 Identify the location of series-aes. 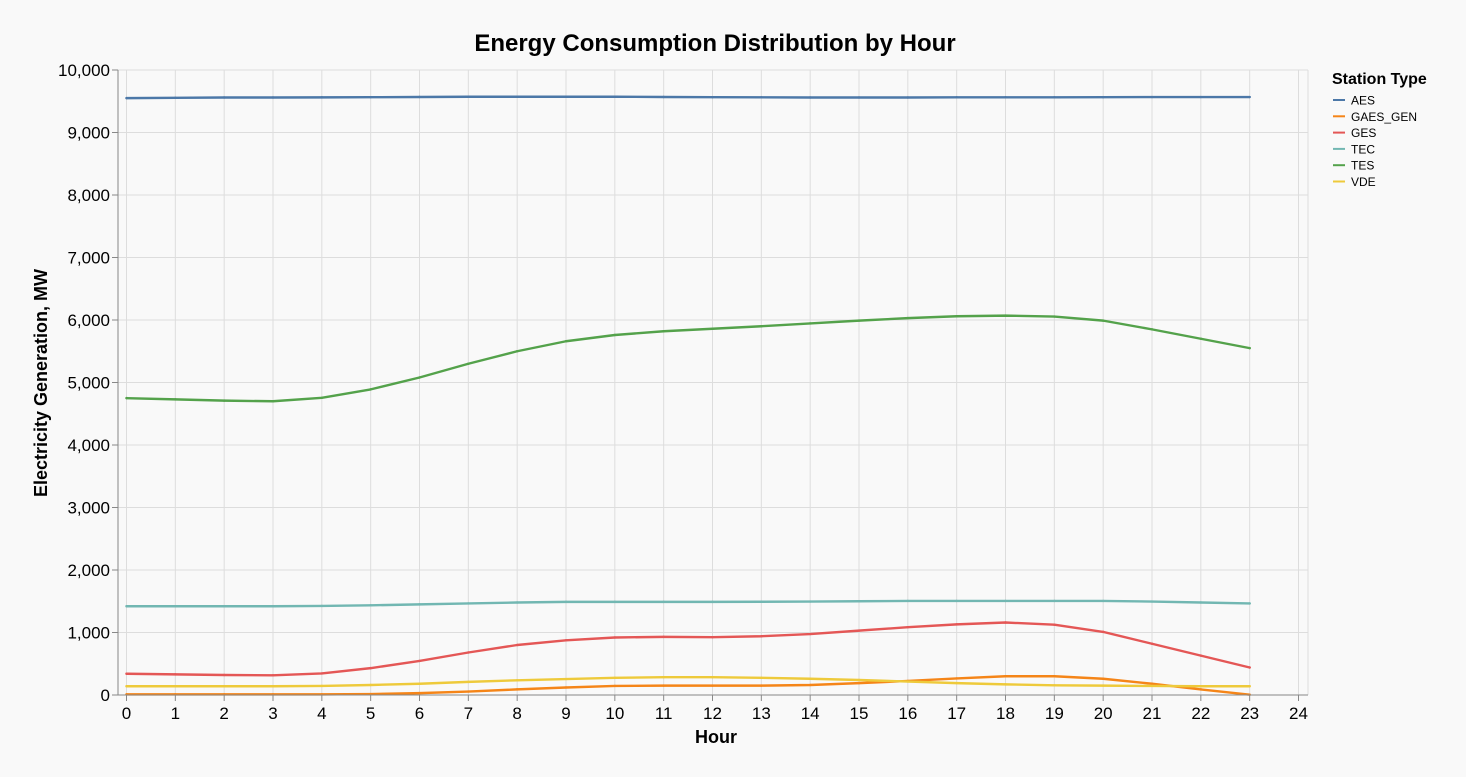
(688, 97).